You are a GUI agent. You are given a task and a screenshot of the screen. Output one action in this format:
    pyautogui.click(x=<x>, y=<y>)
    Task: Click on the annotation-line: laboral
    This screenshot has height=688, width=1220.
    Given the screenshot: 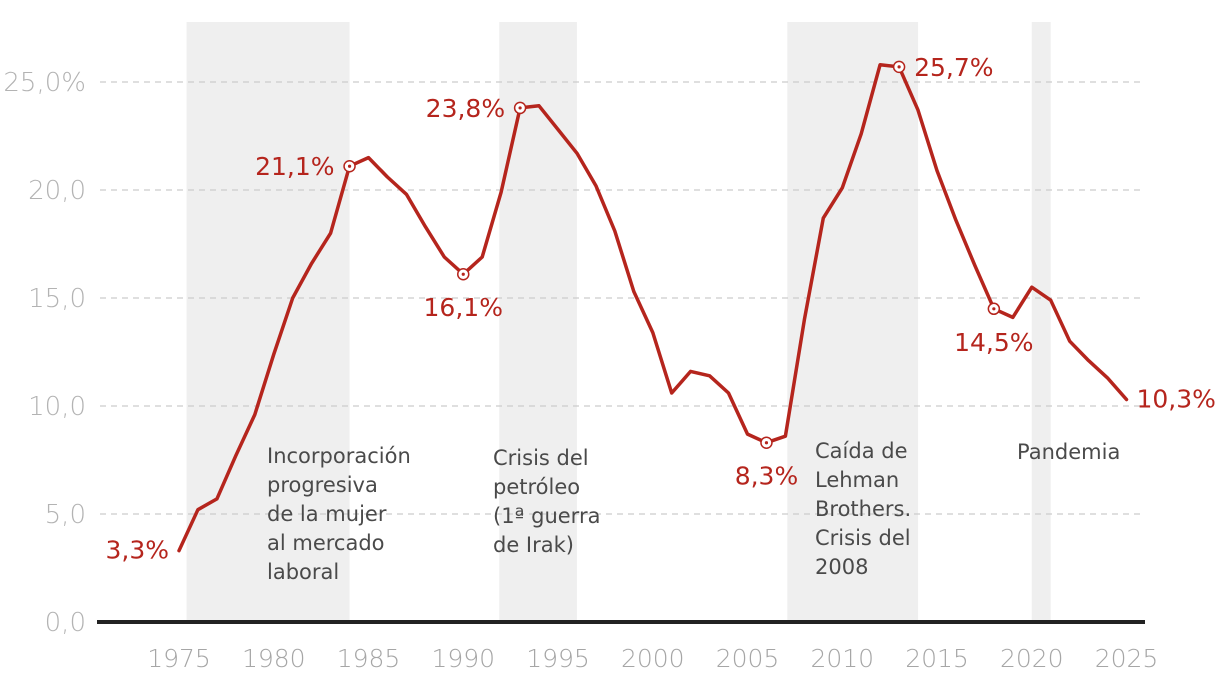 What is the action you would take?
    pyautogui.click(x=303, y=572)
    